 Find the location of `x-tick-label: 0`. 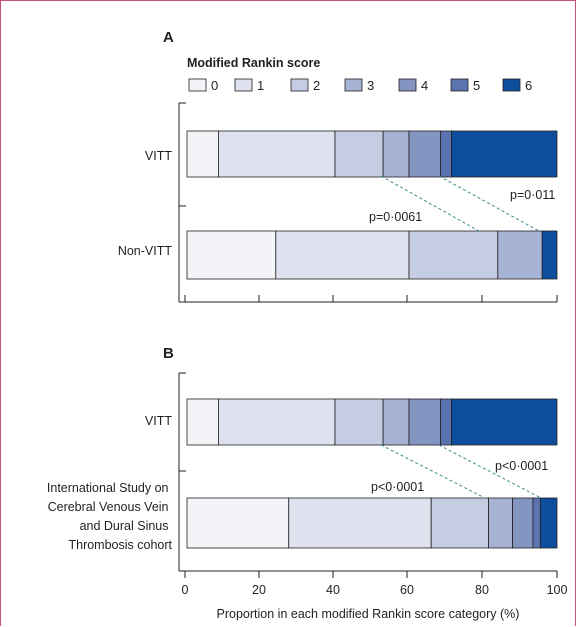

x-tick-label: 0 is located at coordinates (185, 590).